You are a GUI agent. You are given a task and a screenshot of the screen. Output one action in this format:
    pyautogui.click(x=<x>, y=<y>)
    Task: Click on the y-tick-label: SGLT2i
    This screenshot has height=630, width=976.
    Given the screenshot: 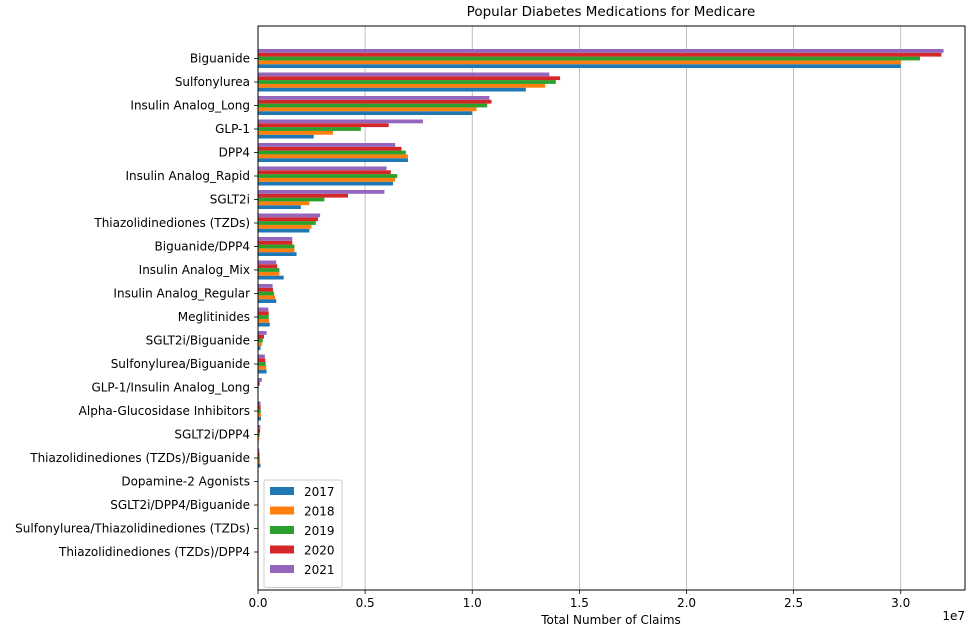 What is the action you would take?
    pyautogui.click(x=230, y=200)
    